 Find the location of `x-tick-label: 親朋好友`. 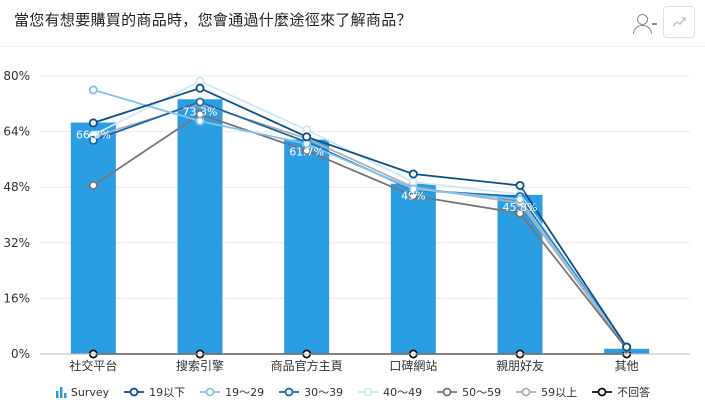

x-tick-label: 親朋好友 is located at coordinates (520, 366).